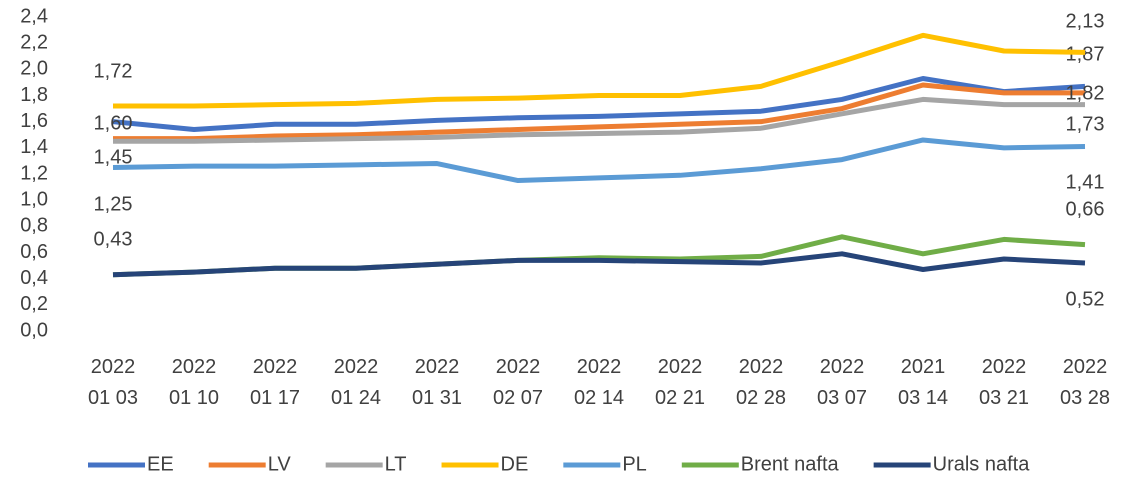 This screenshot has height=478, width=1122. I want to click on x-tick-label: 2022 01 17, so click(275, 382).